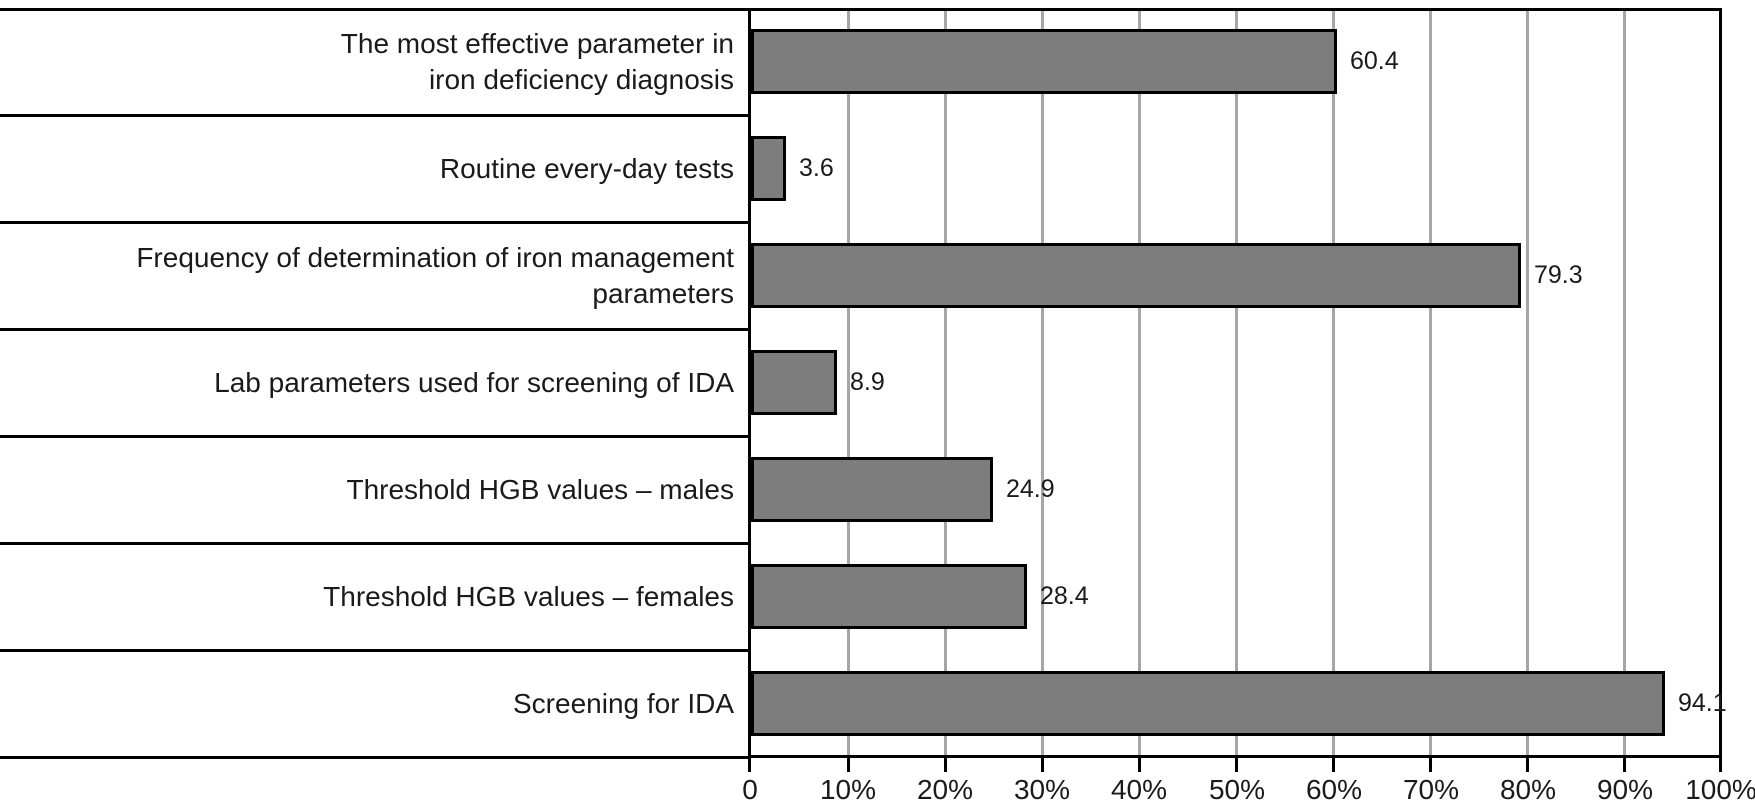 The image size is (1755, 807). I want to click on gridline-50pct, so click(1236, 383).